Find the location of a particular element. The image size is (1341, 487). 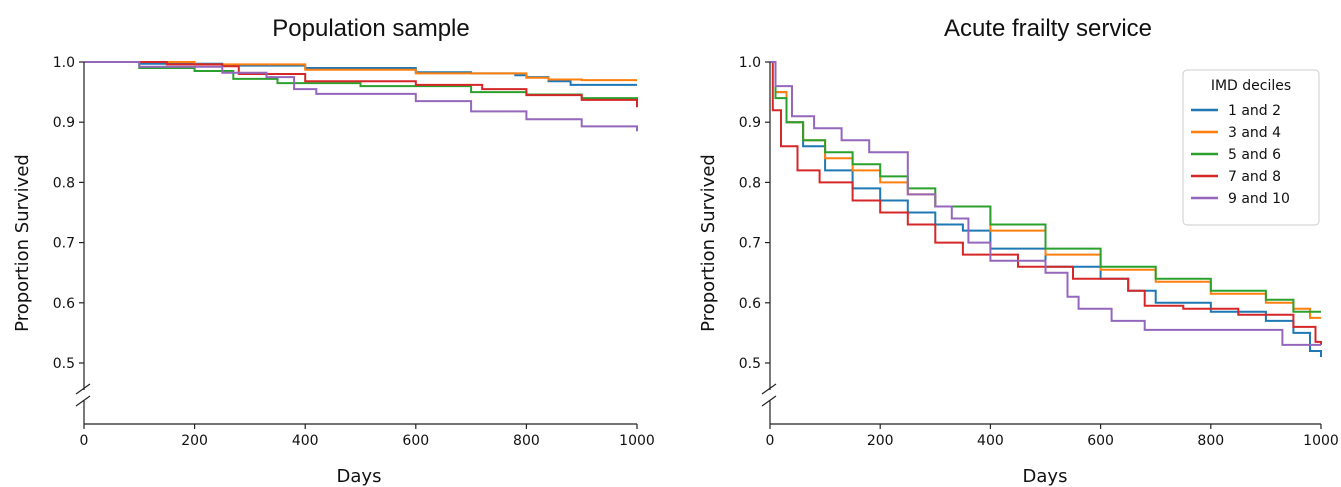

legend-item: 7 and 8 is located at coordinates (1236, 177).